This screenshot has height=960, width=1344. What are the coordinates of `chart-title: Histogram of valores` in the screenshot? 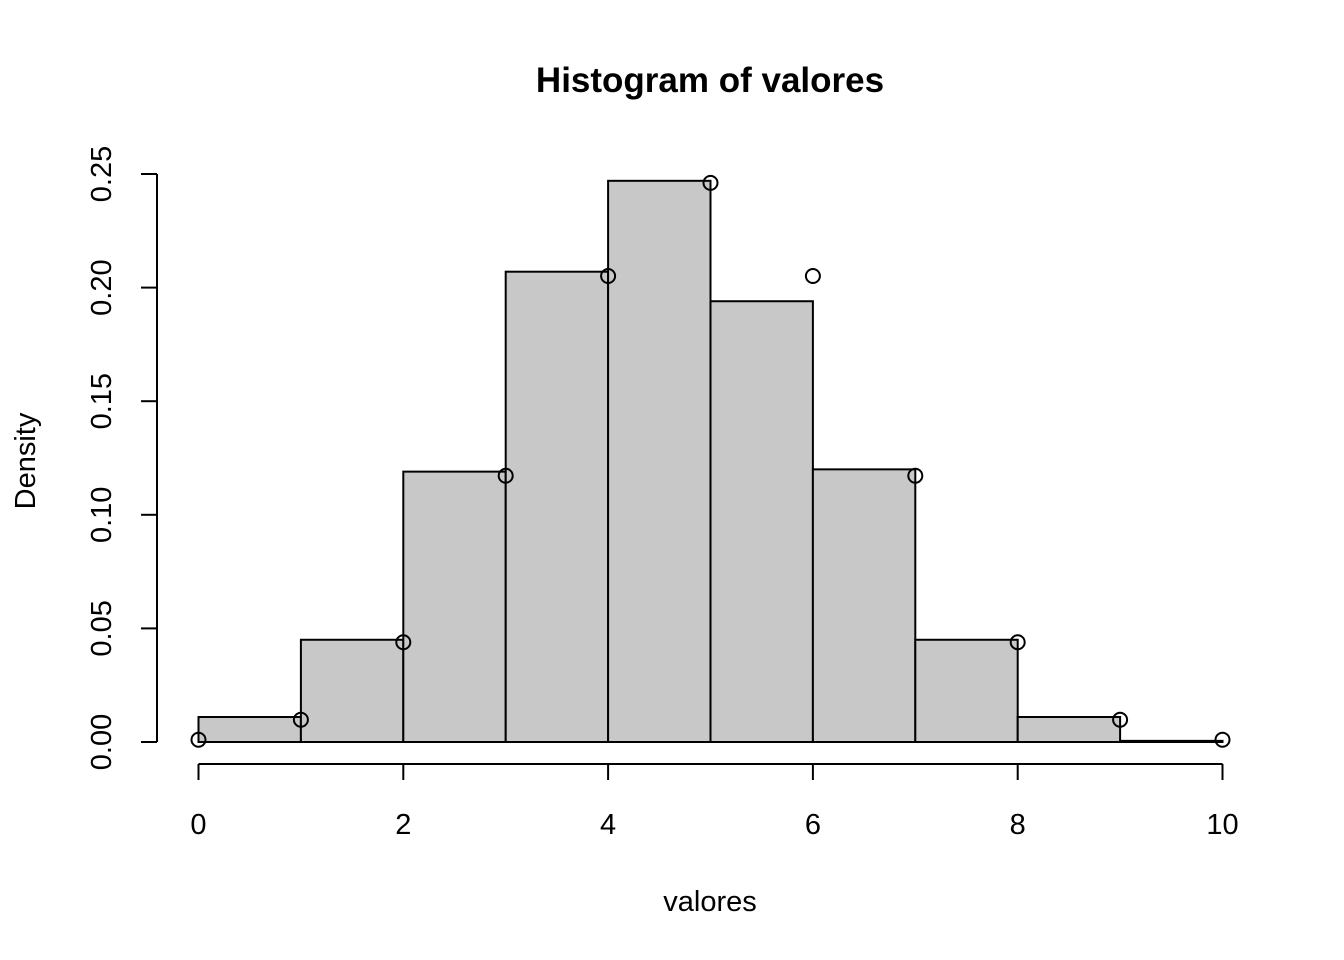 It's located at (710, 80).